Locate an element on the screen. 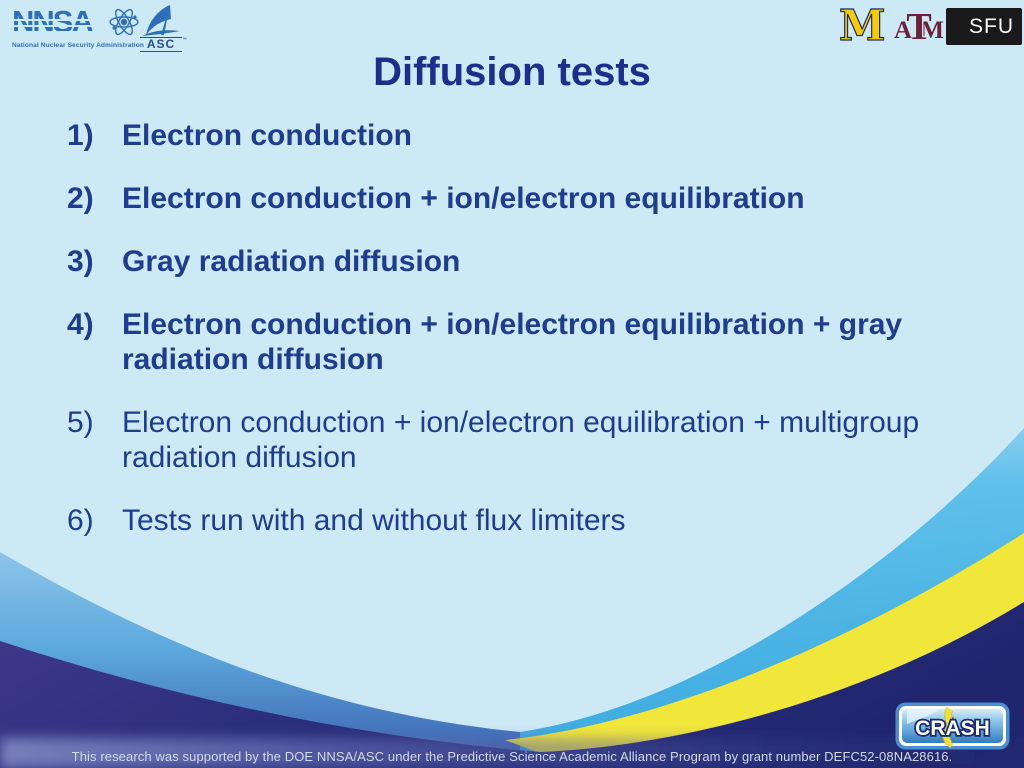  item-number: 4) is located at coordinates (80, 324).